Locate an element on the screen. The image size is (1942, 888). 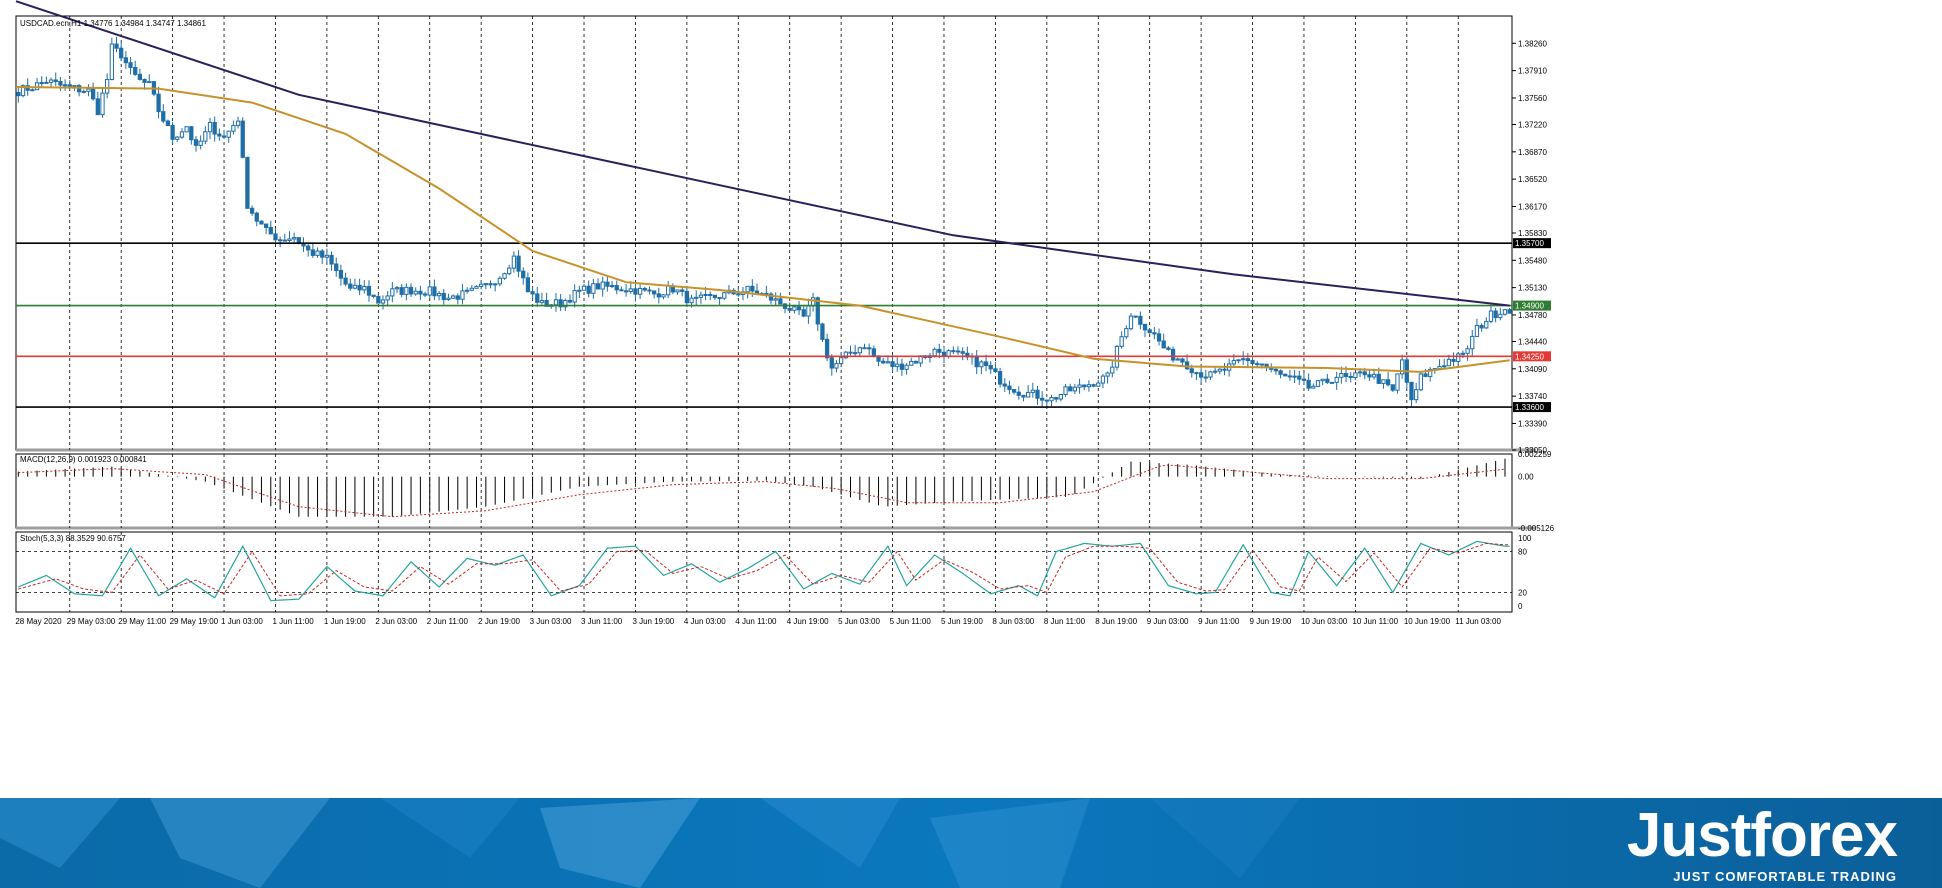
stoch-signal-line is located at coordinates (764, 569).